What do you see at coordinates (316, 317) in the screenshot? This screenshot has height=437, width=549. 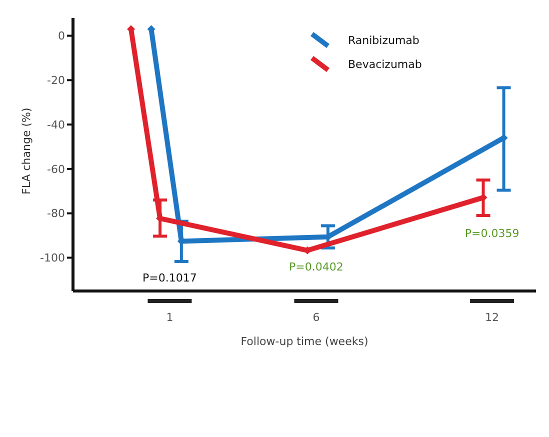 I see `x-tick-label: 6` at bounding box center [316, 317].